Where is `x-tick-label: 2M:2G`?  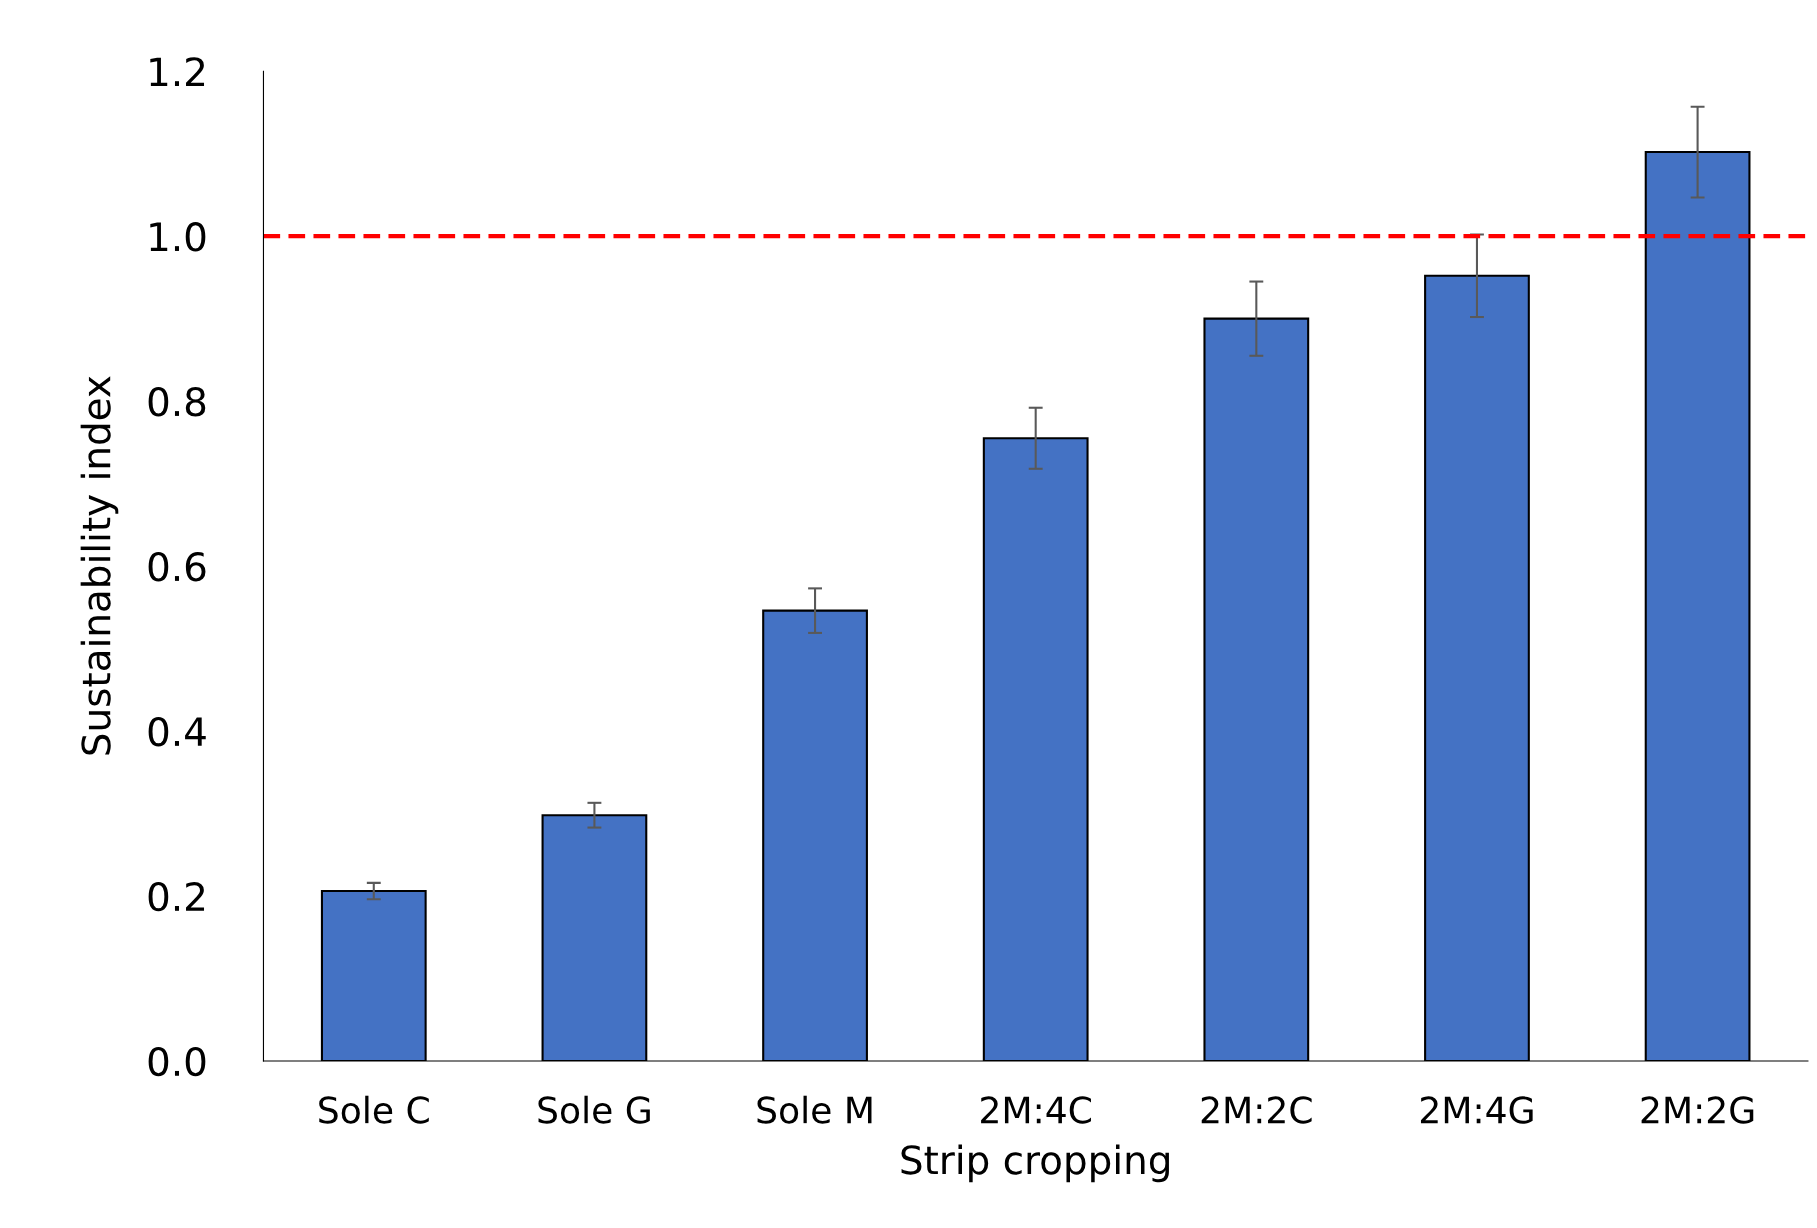 x-tick-label: 2M:2G is located at coordinates (1697, 1110).